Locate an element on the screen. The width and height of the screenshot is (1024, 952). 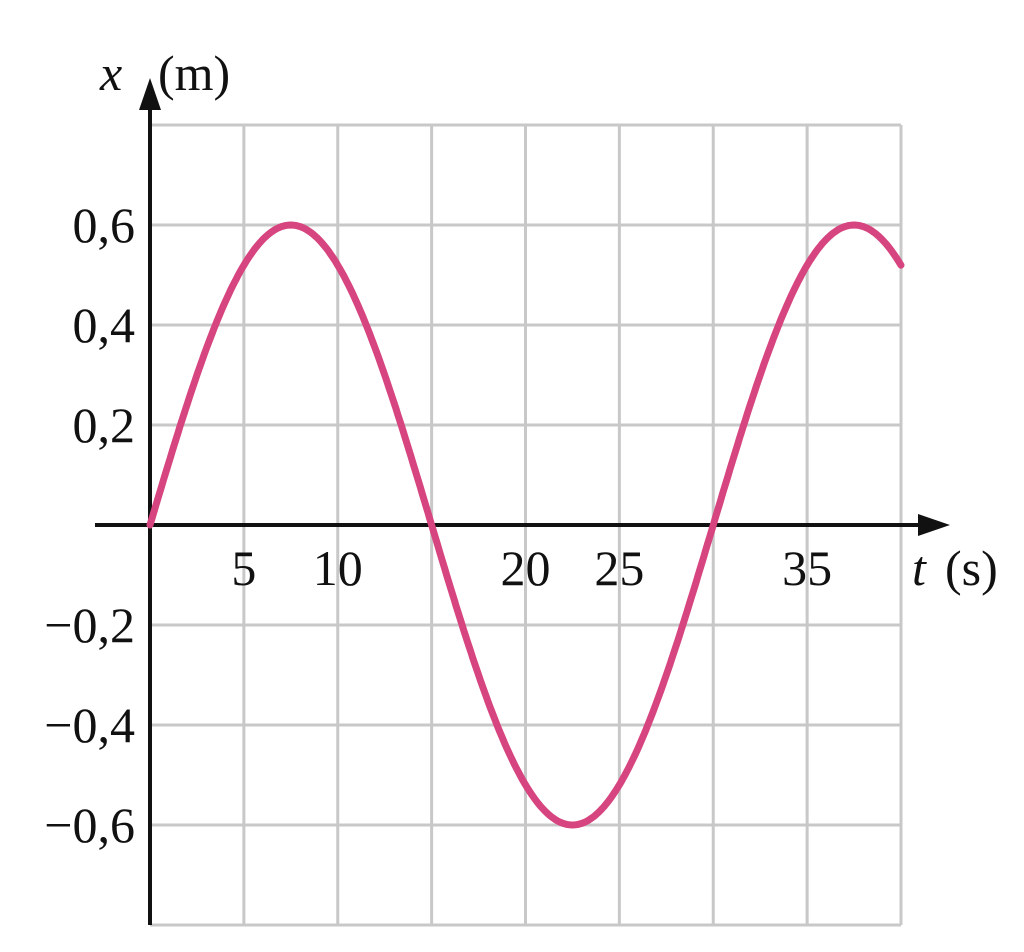
y-tick-label: 0,6 is located at coordinates (104, 225).